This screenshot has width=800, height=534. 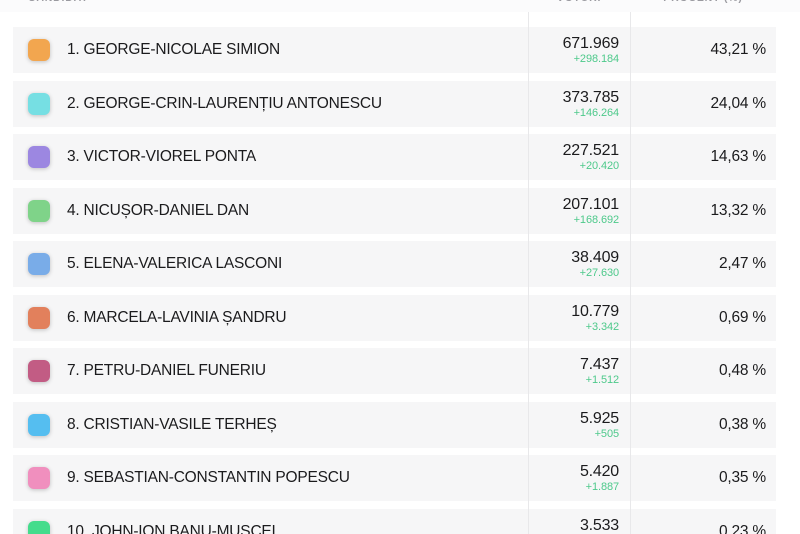 I want to click on vote-count-delta: +1.887, so click(x=602, y=487).